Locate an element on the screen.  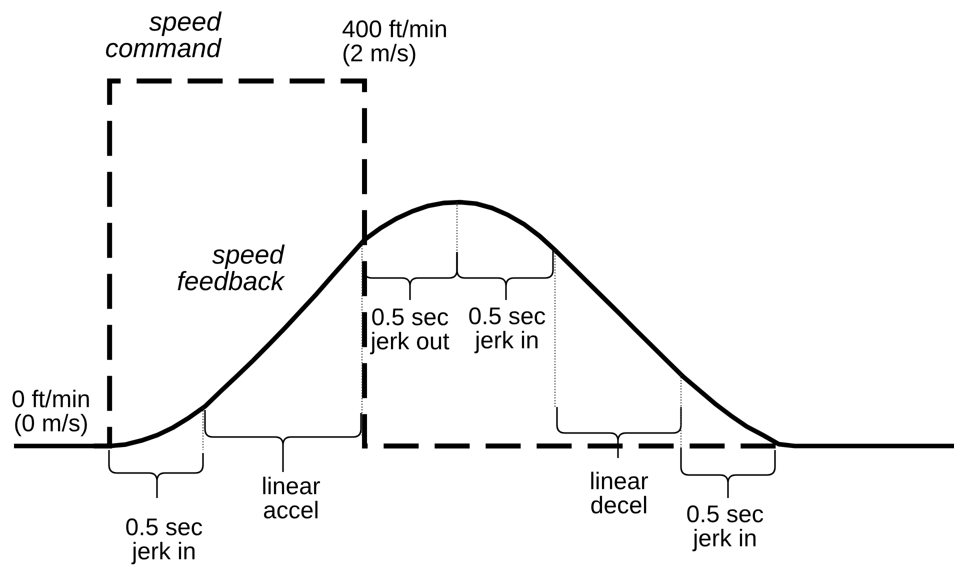
text: linear accel is located at coordinates (291, 497).